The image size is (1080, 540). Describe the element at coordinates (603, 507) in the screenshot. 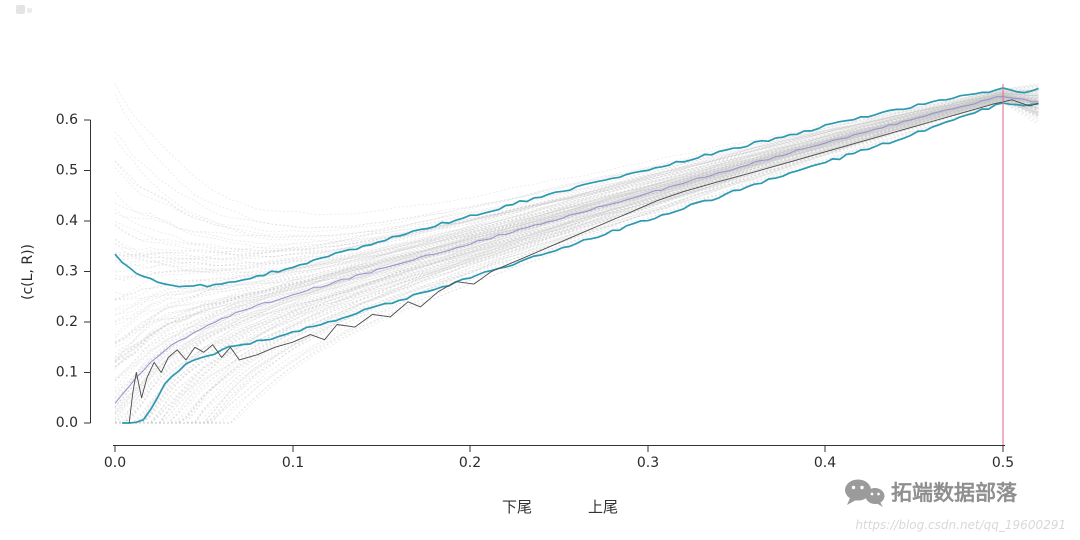

I see `upper-tail-label: 上尾` at that location.